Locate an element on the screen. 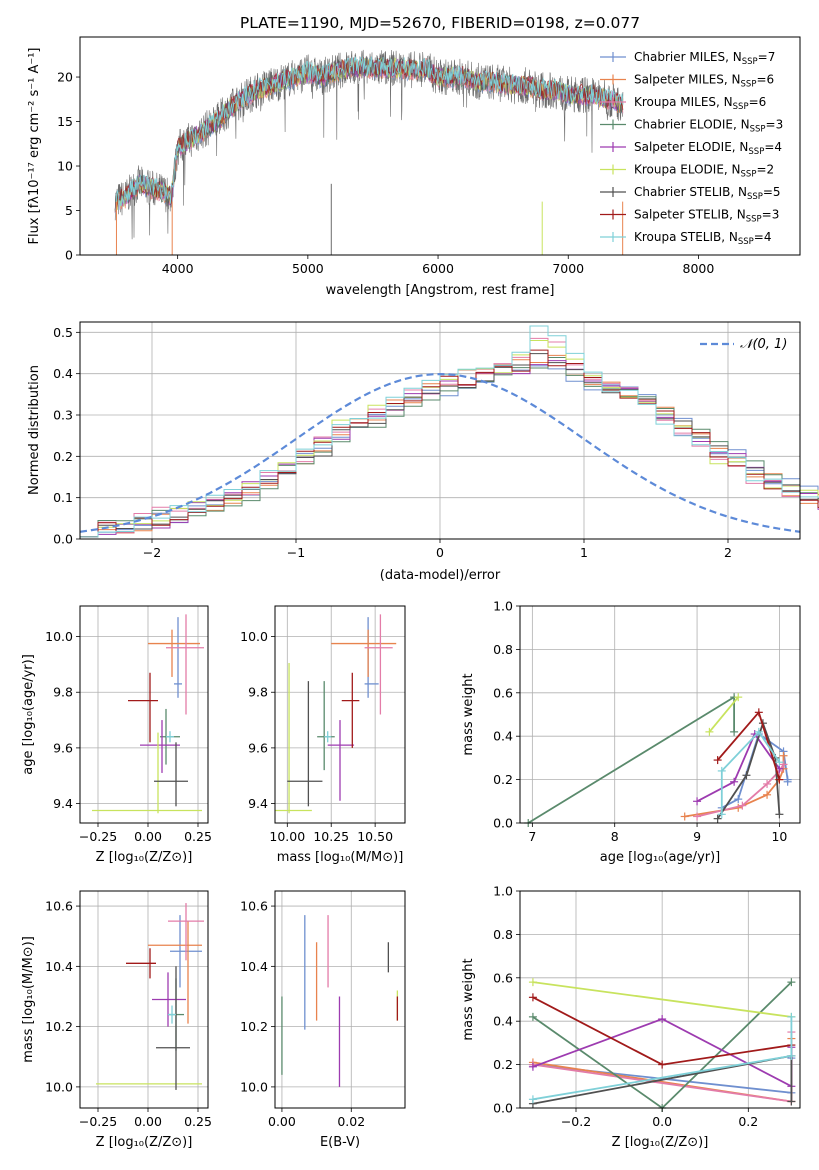  legend-entry: Chabrier STELIB, NSSP=5 is located at coordinates (707, 193).